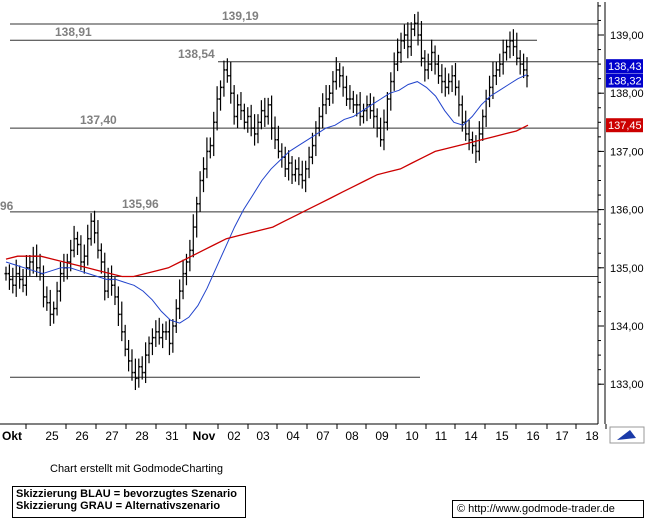  Describe the element at coordinates (382, 436) in the screenshot. I see `x-tick-label: 09` at that location.